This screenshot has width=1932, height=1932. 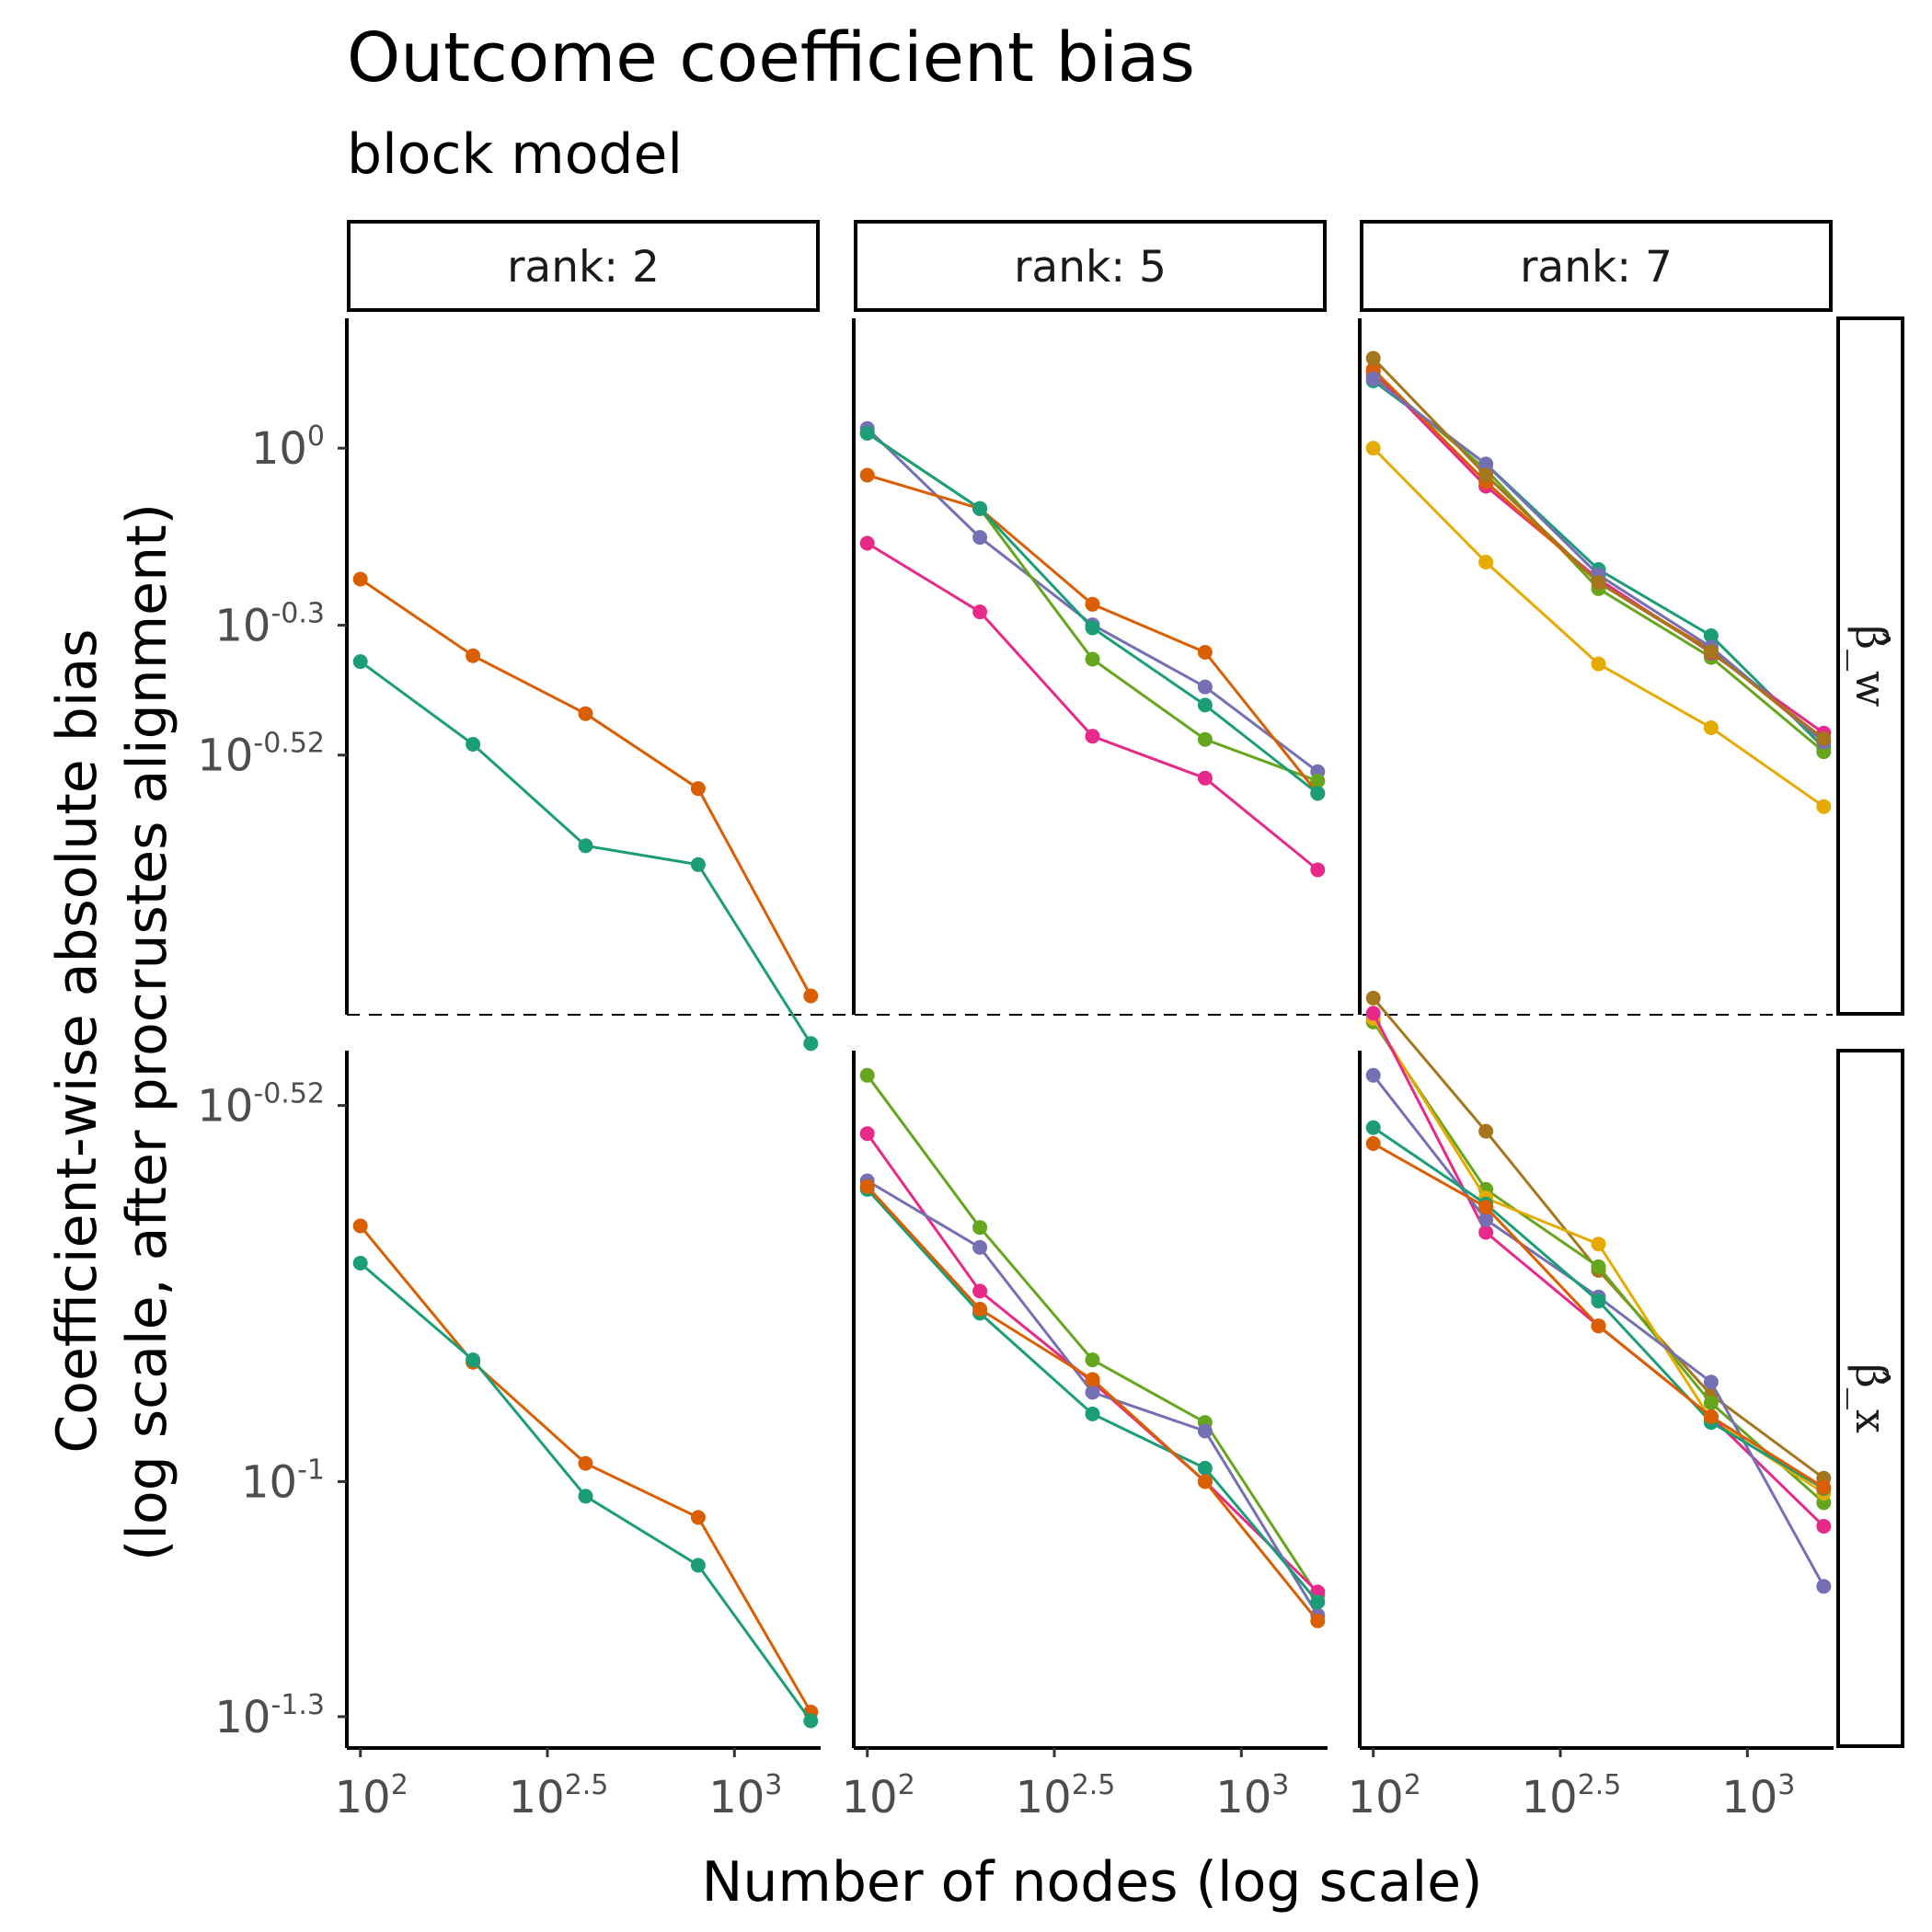 What do you see at coordinates (269, 625) in the screenshot?
I see `y-tick-label: 10-0.3` at bounding box center [269, 625].